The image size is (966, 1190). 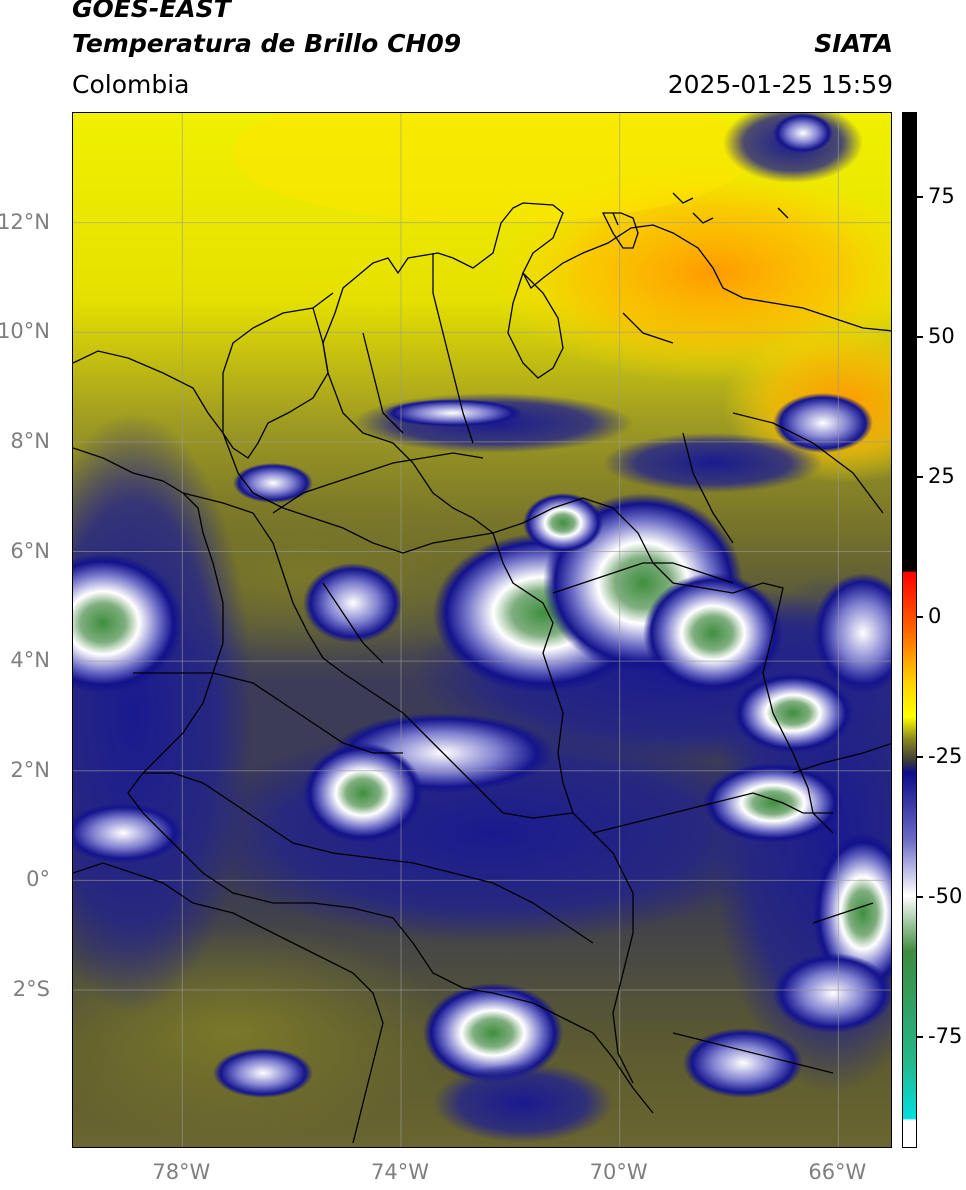 I want to click on satellite-title: GOES-EAST, so click(x=151, y=11).